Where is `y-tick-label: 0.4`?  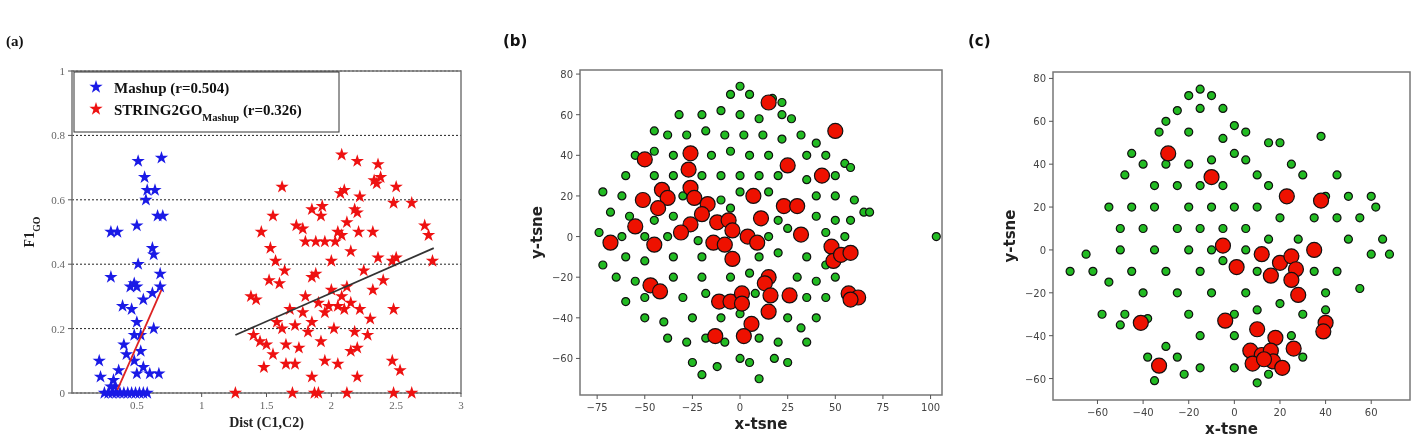
y-tick-label: 0.4 is located at coordinates (58, 264).